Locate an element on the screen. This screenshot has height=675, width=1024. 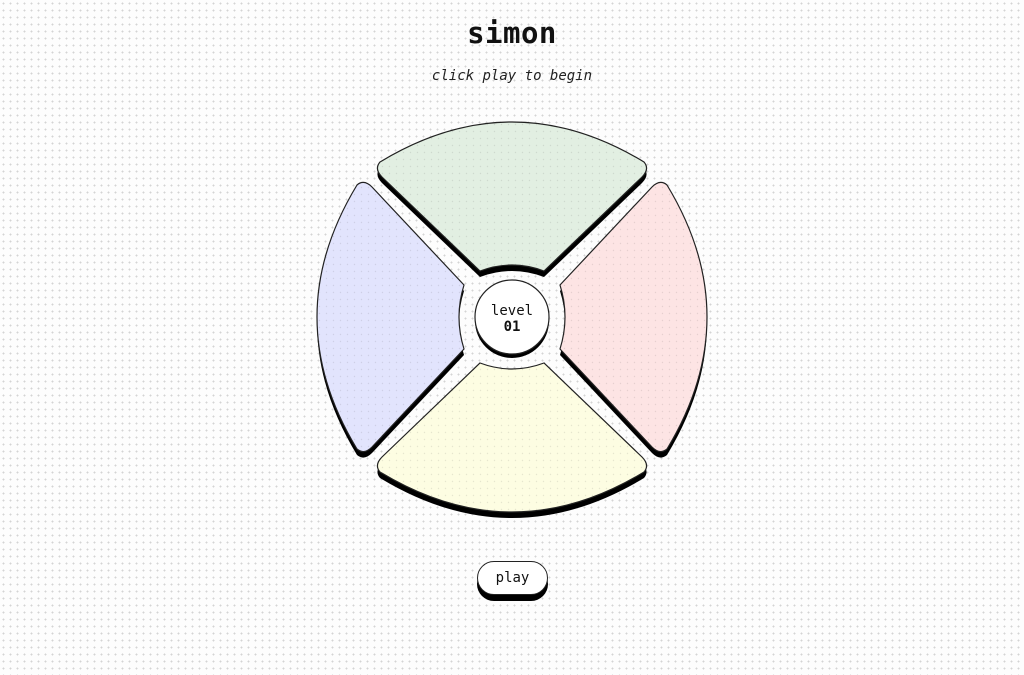
play-button-wrapper: play is located at coordinates (512, 581).